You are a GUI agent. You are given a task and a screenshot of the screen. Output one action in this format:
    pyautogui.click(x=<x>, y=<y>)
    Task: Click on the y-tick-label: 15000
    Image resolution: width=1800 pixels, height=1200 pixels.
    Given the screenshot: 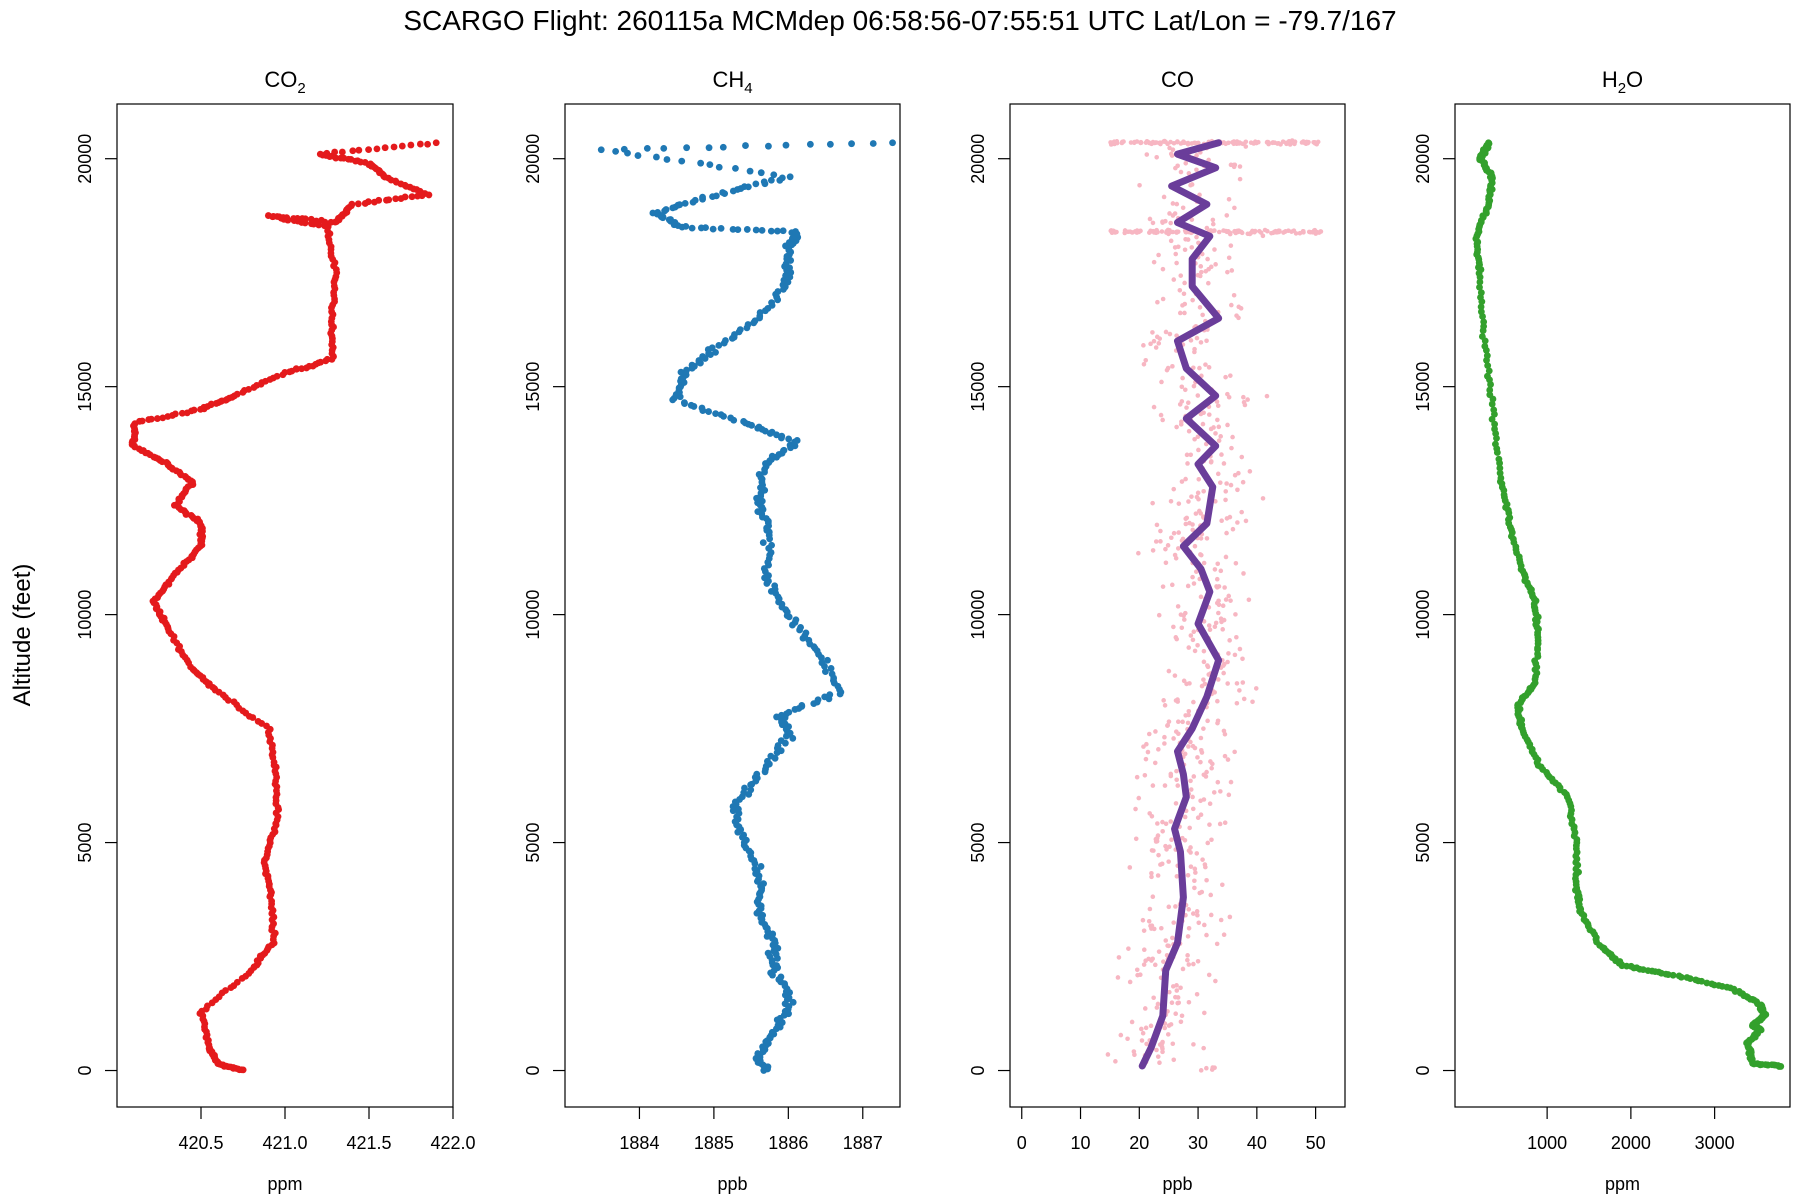 What is the action you would take?
    pyautogui.click(x=978, y=387)
    